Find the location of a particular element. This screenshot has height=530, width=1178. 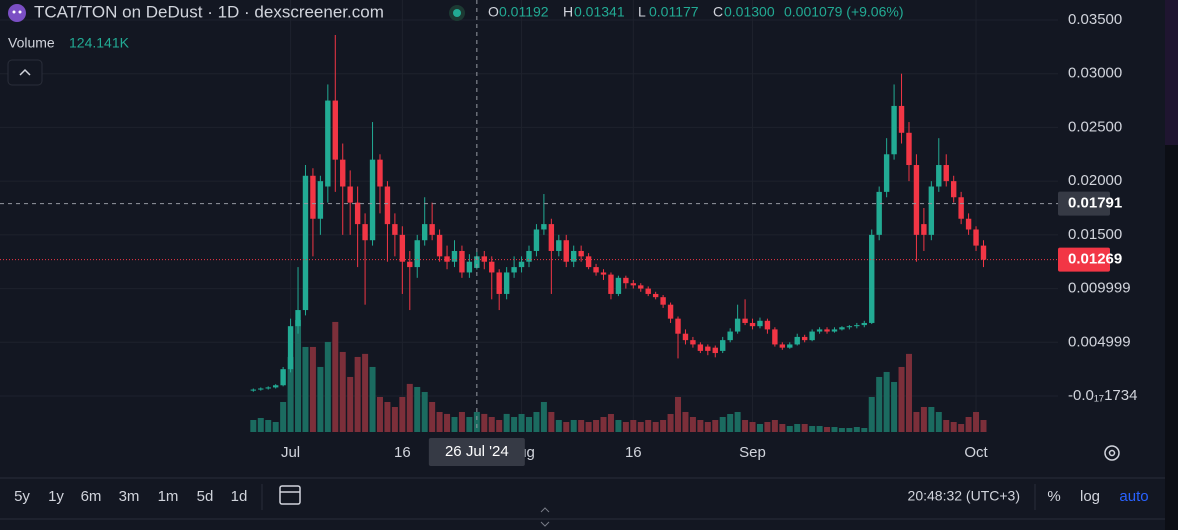

resize-handle is located at coordinates (545, 517).